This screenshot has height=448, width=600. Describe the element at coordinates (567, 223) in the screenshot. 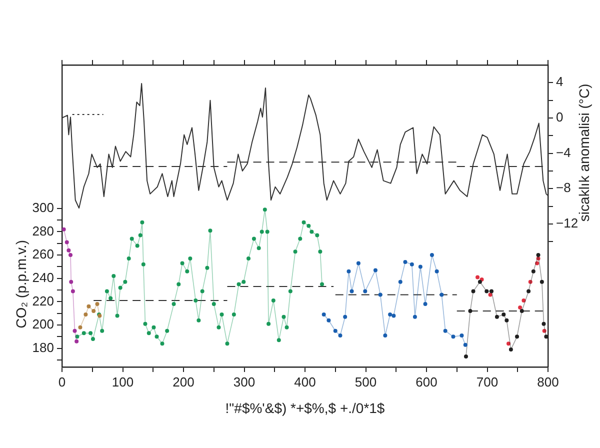

I see `y2-tick-label: −12` at that location.